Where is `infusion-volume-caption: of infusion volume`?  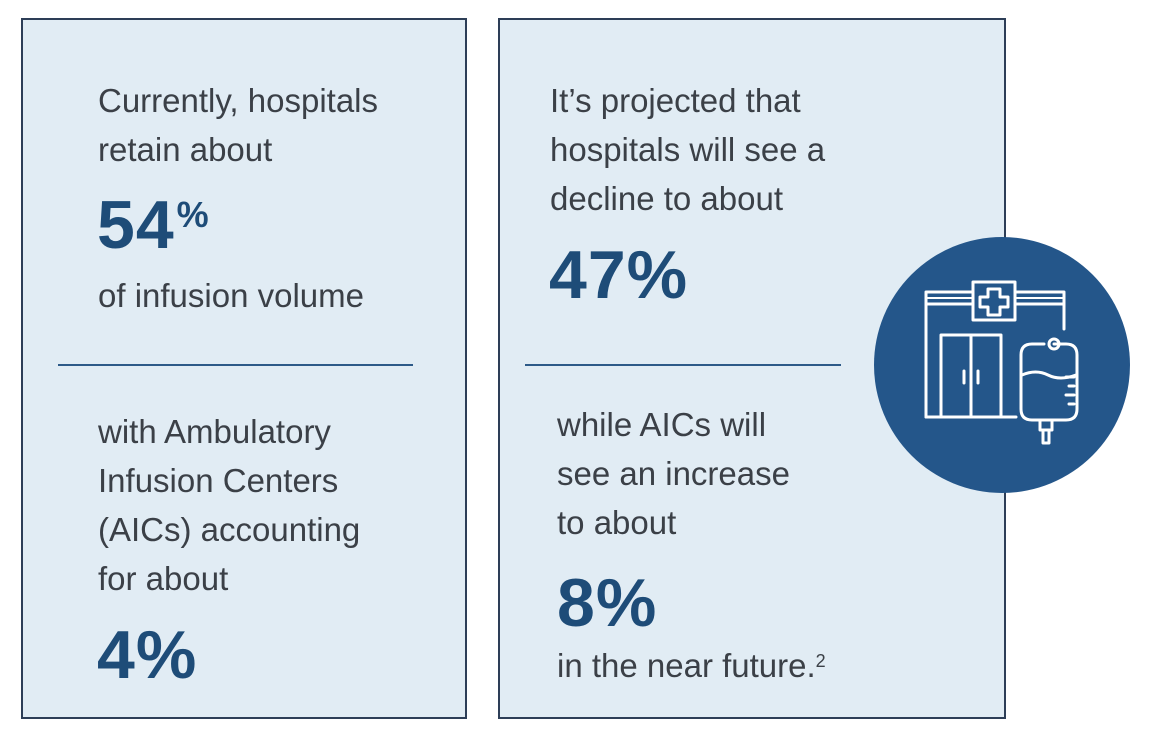
infusion-volume-caption: of infusion volume is located at coordinates (231, 295).